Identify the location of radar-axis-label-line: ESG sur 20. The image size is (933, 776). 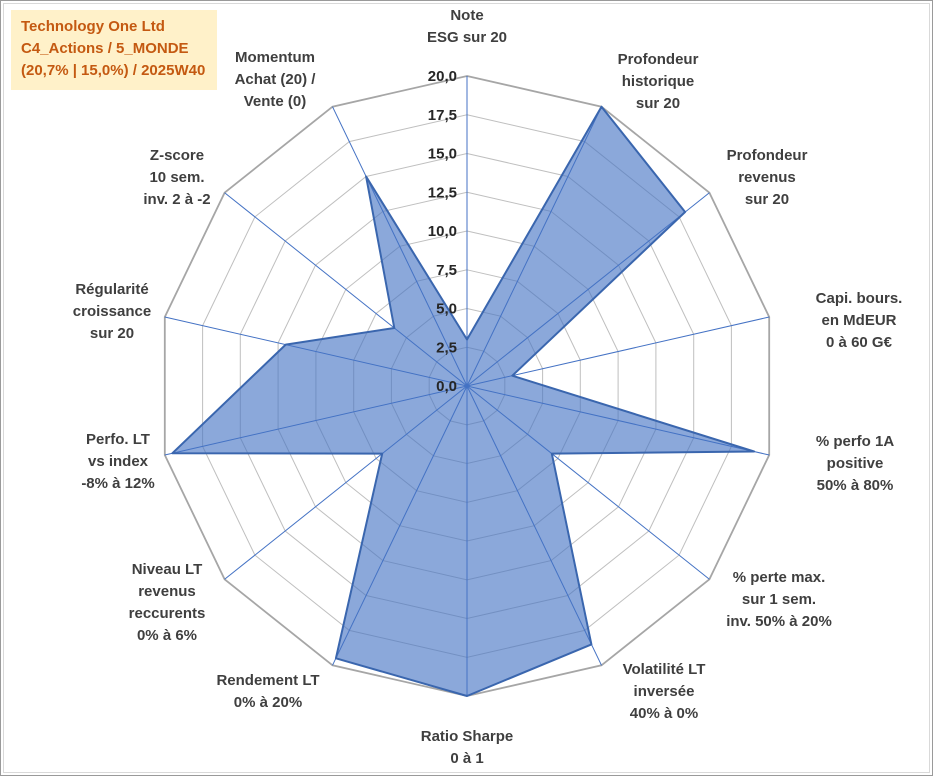
(467, 37).